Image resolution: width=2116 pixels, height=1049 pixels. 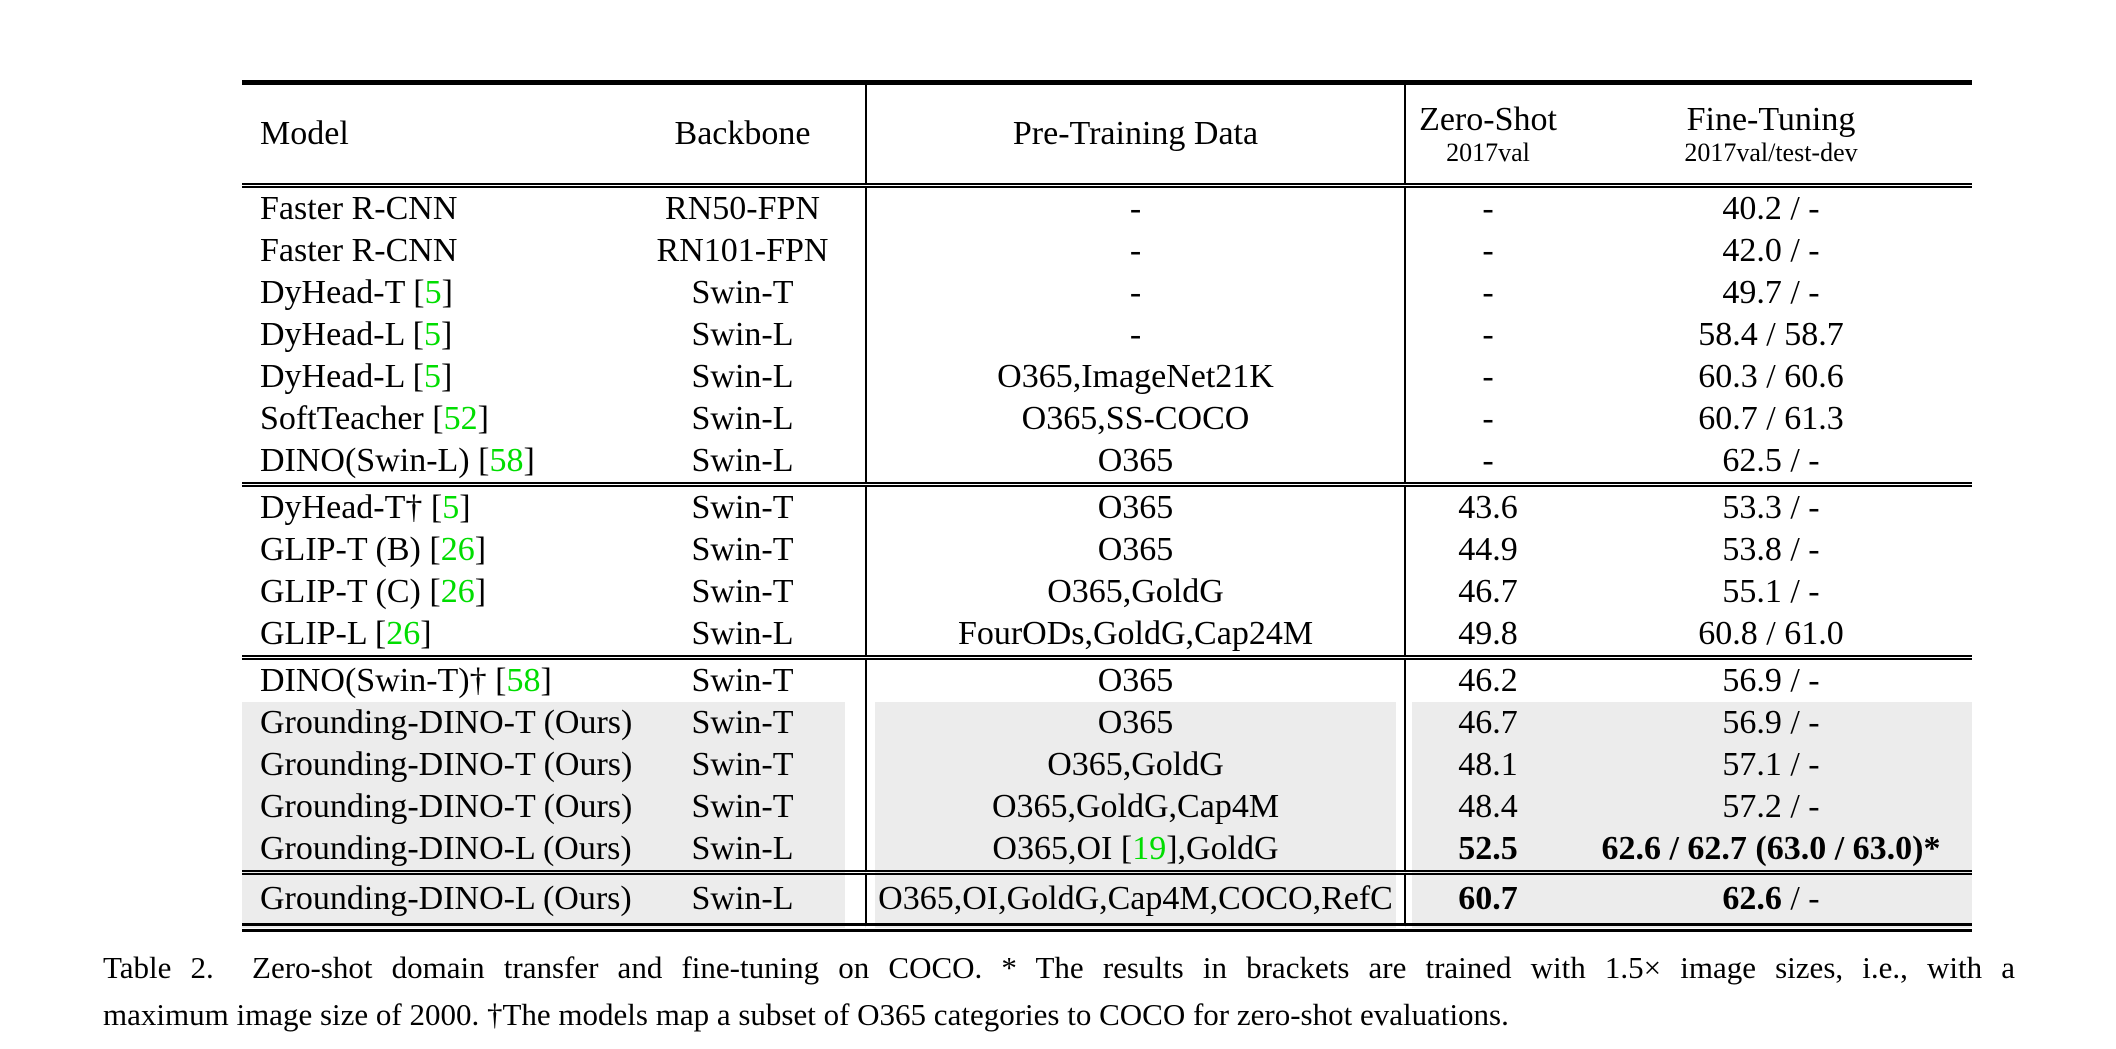 I want to click on table-row: GLIP-T (B) [26] Swin-T O365 44.9 53.8 / -, so click(x=1107, y=550).